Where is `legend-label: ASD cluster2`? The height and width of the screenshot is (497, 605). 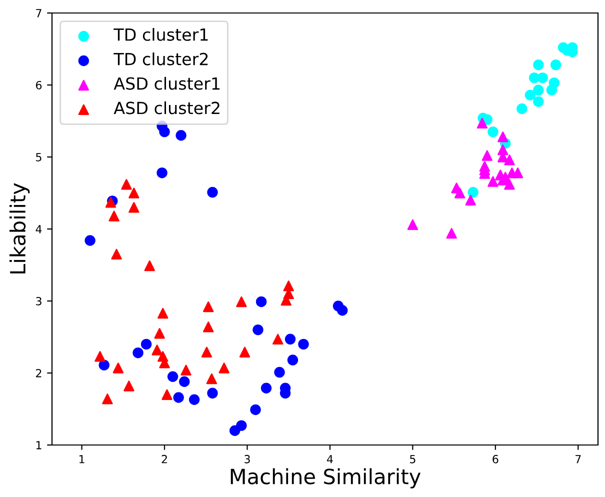 legend-label: ASD cluster2 is located at coordinates (167, 107).